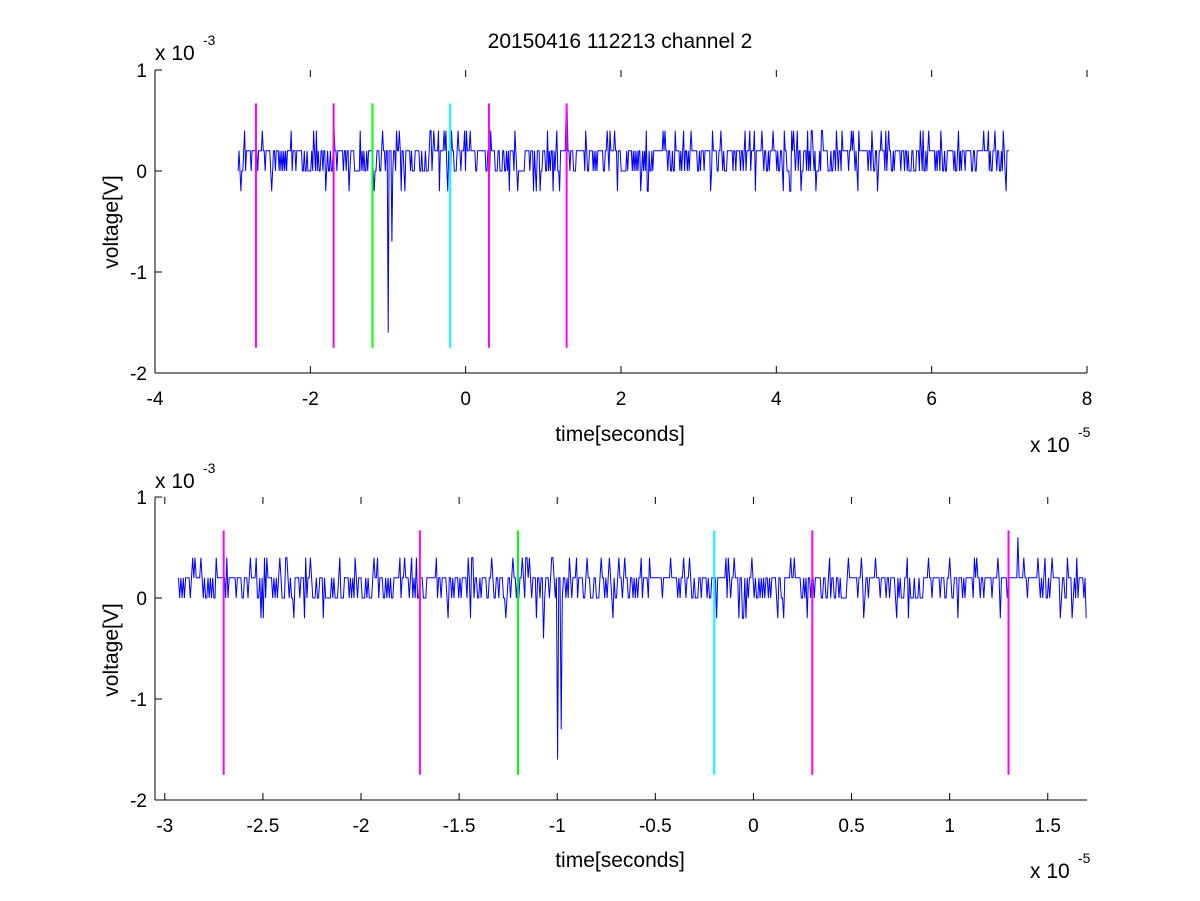  I want to click on bottom-x-tick-label: -0.5, so click(655, 826).